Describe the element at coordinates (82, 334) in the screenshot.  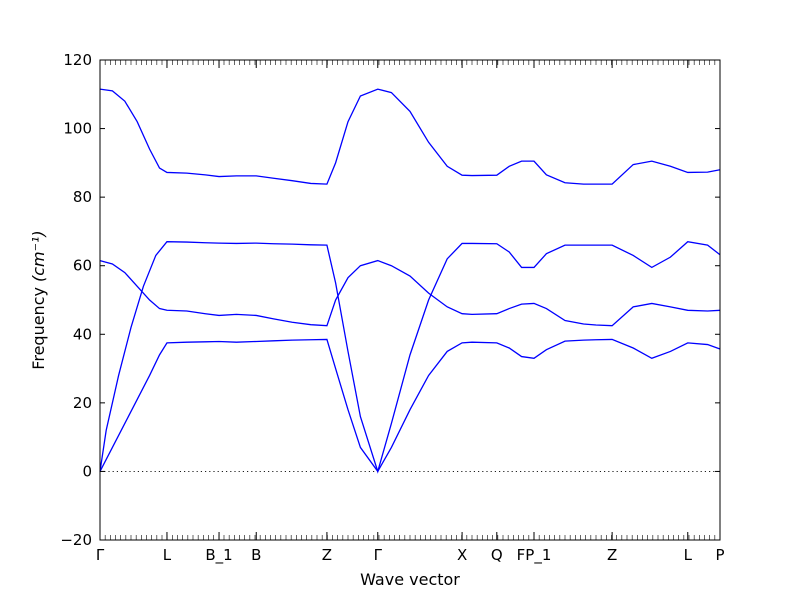
I see `y-tick-label: 40` at that location.